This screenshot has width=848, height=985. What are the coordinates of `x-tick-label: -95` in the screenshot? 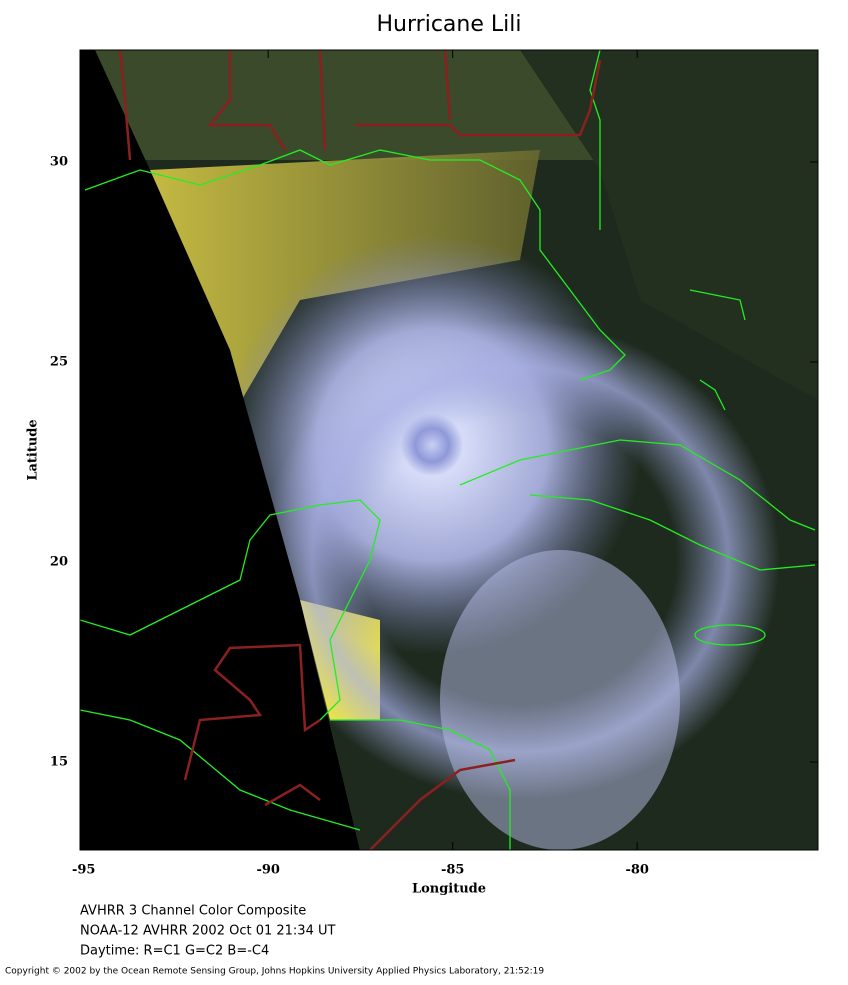 It's located at (84, 870).